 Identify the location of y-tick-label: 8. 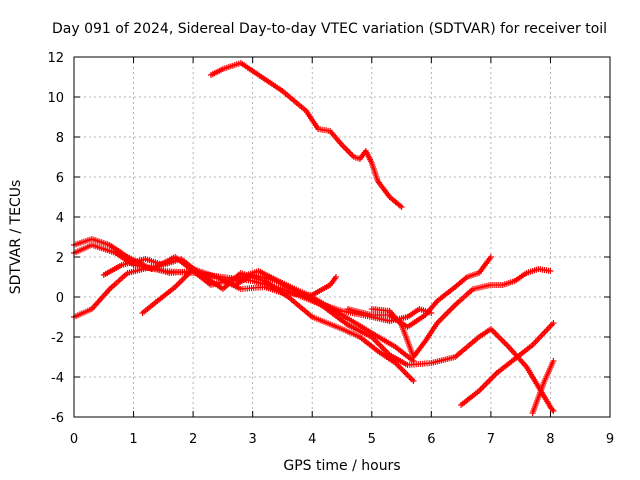
(60, 138).